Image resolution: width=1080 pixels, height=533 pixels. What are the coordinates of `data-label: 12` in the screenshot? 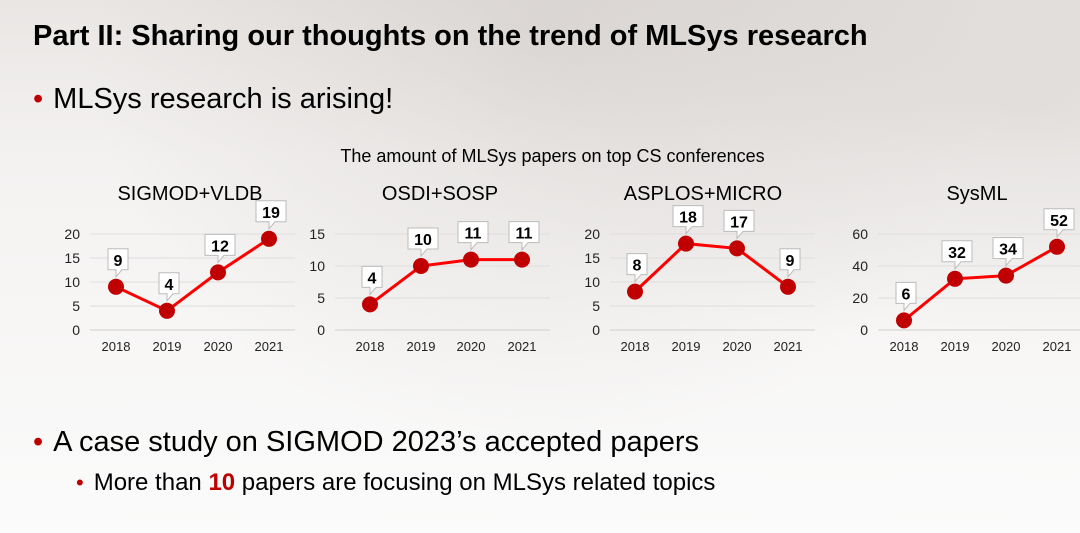 It's located at (220, 246).